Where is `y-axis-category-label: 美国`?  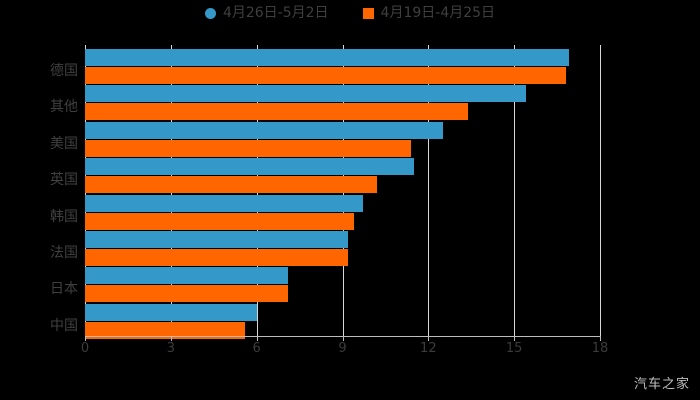
y-axis-category-label: 美国 is located at coordinates (64, 143).